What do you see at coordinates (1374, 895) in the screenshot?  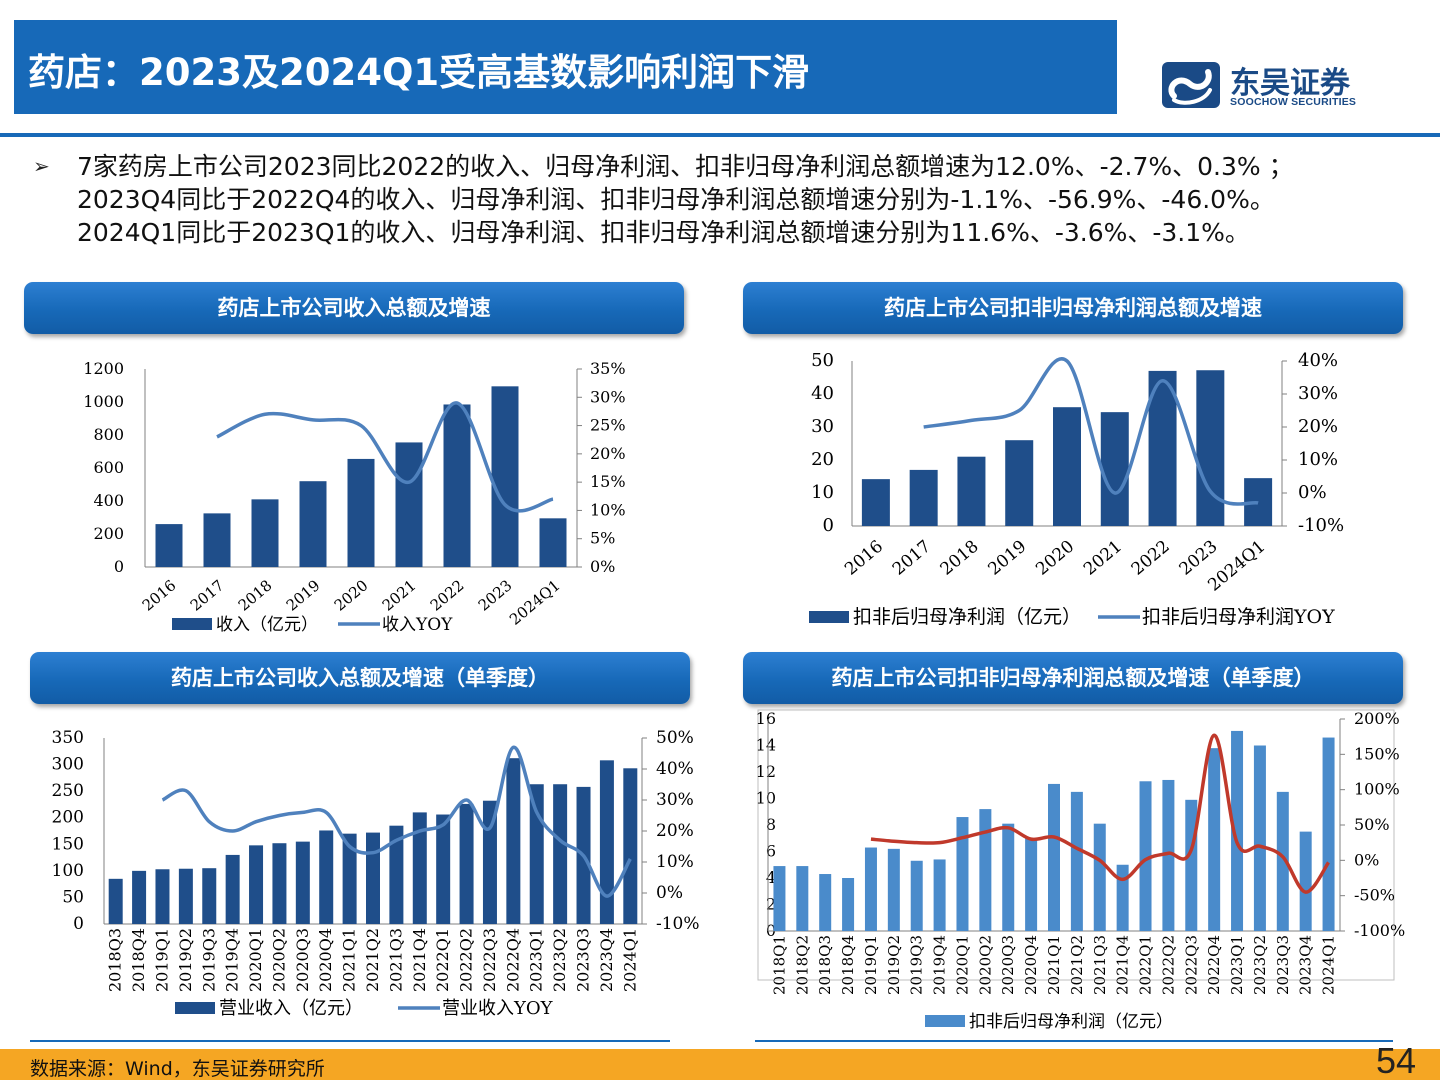 I see `profit-quarterly-y-right-tick: -50%` at bounding box center [1374, 895].